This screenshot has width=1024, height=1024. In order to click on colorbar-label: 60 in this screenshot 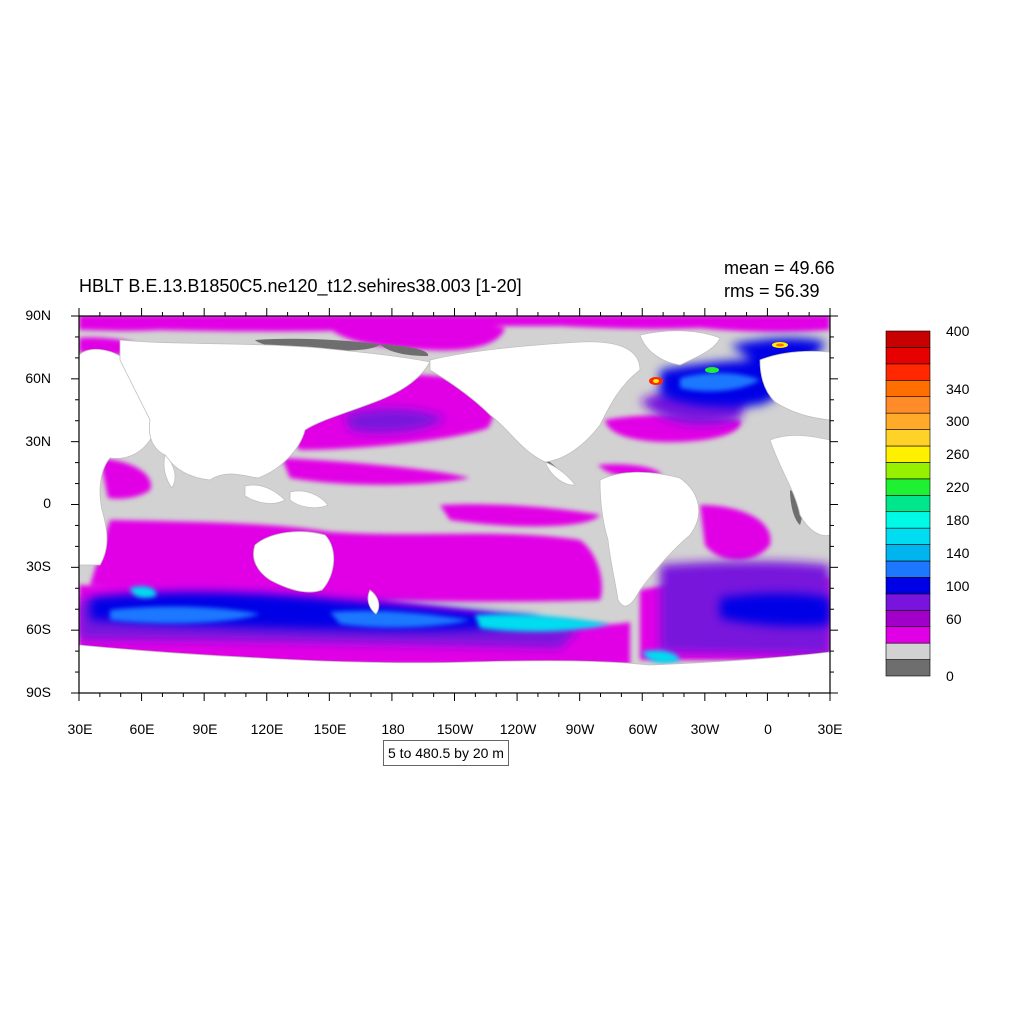, I will do `click(954, 618)`.